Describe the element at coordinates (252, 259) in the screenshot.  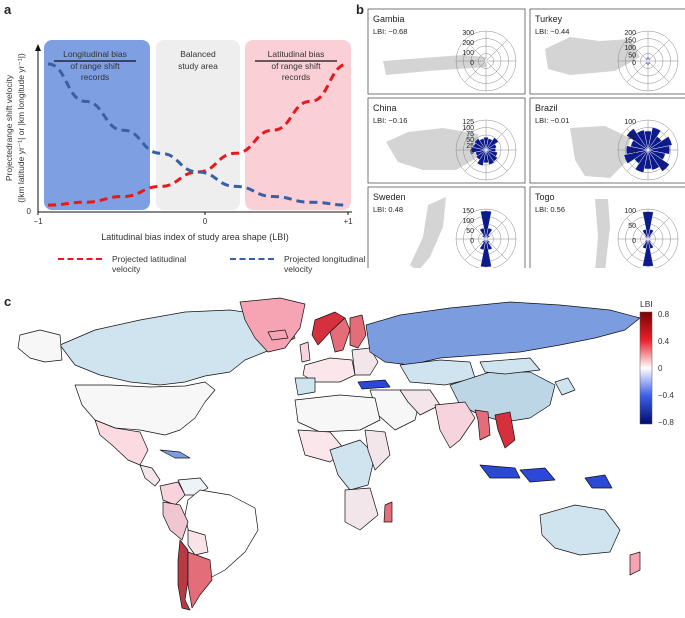
I see `legend-swatch-longitudinal` at that location.